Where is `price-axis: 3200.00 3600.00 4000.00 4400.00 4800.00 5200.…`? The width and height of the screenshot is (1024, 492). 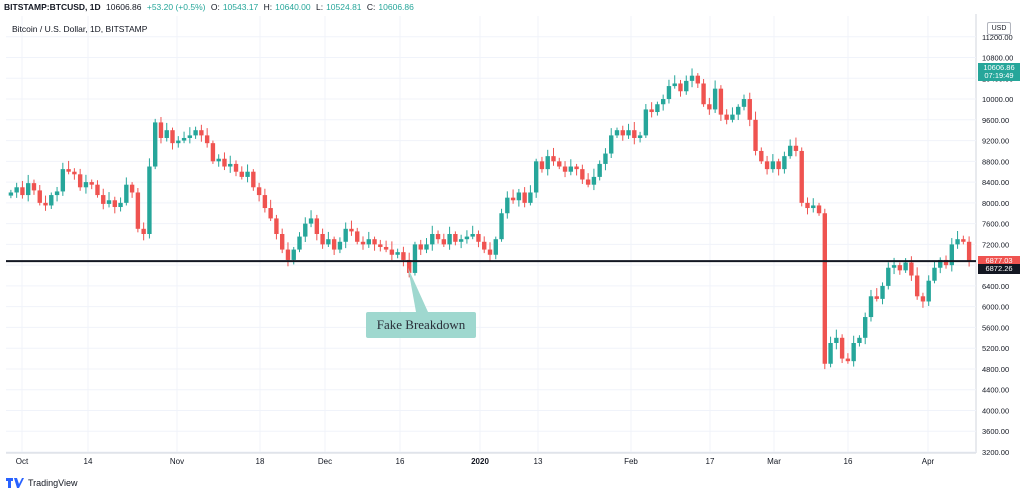
price-axis: 3200.00 3600.00 4000.00 4400.00 4800.00 5200.… is located at coordinates (997, 245).